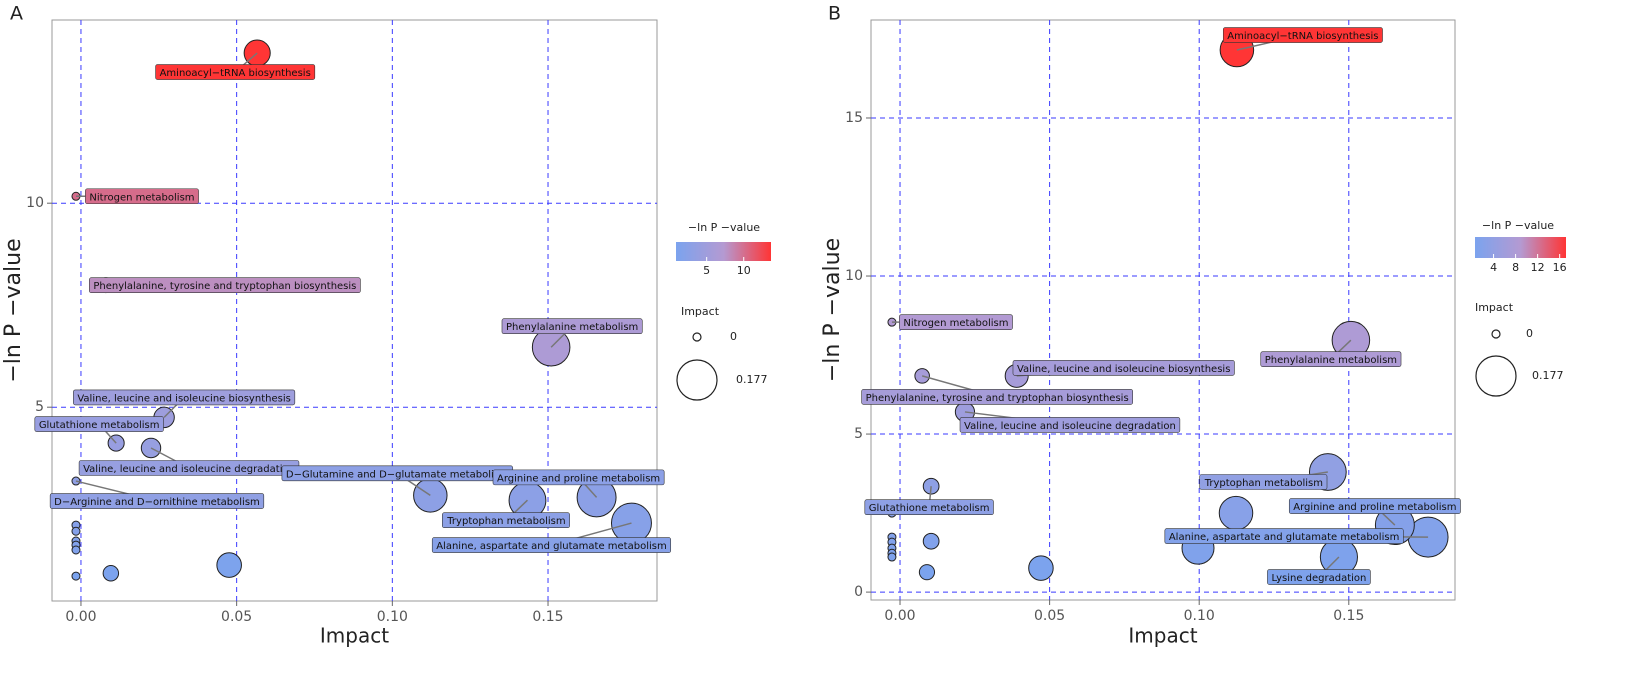  I want to click on y-tick-label: 0, so click(858, 592).